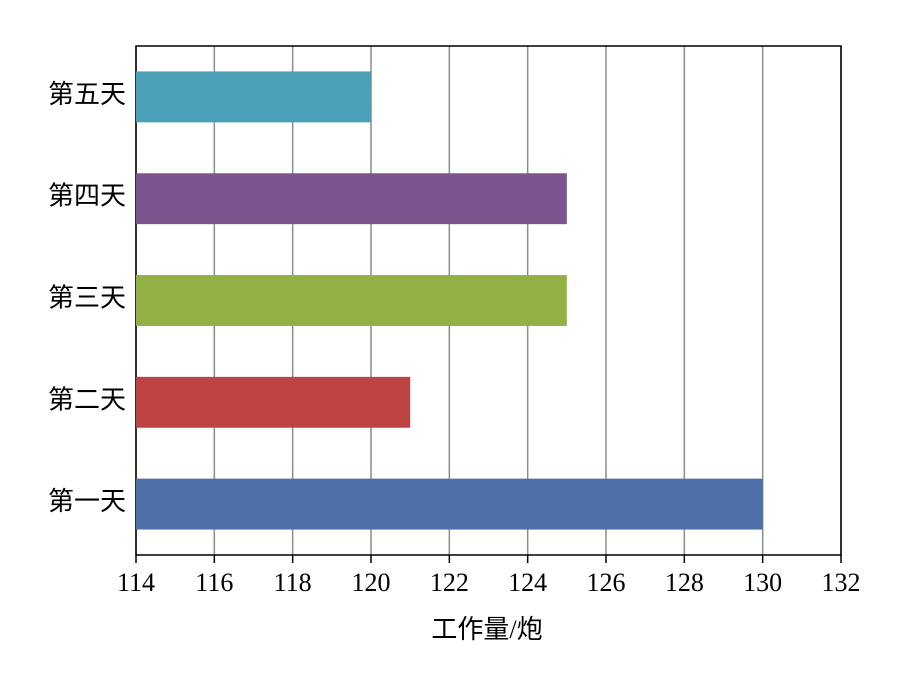 Image resolution: width=899 pixels, height=675 pixels. I want to click on x-tick-label: 120, so click(371, 582).